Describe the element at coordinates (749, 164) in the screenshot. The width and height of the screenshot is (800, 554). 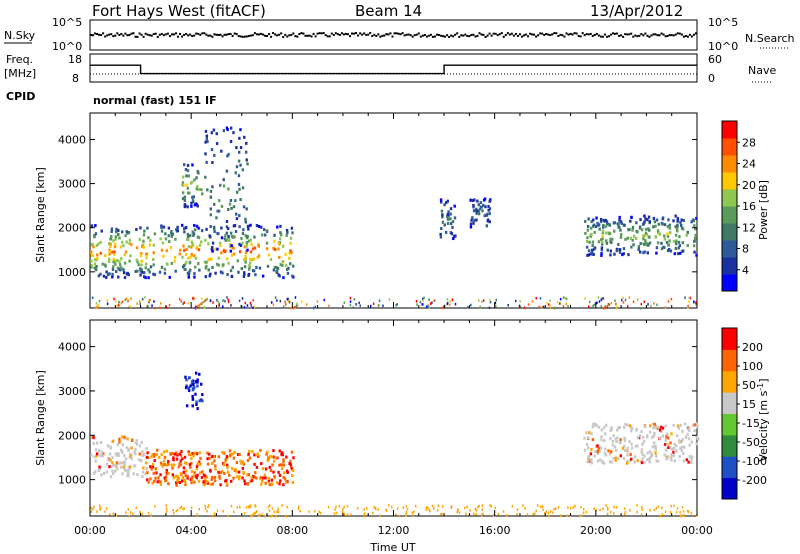
I see `colorbar-tick-label: 24` at that location.